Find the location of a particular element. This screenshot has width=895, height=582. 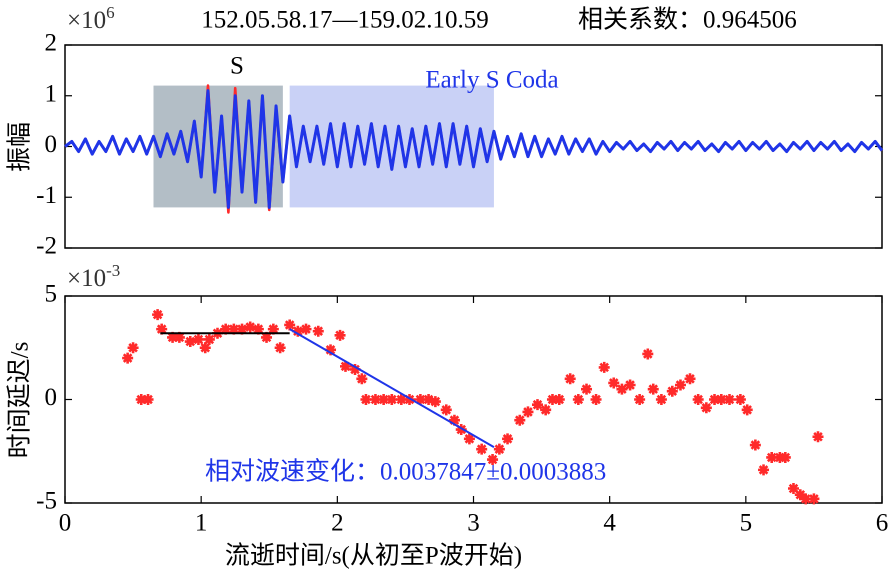

x-tick-label: 0 is located at coordinates (65, 523).